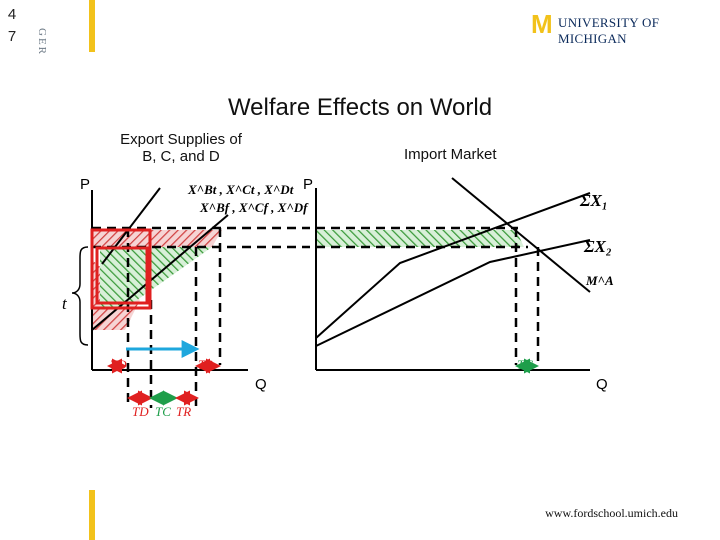  Describe the element at coordinates (420, 238) in the screenshot. I see `right-green-hatched-area` at that location.